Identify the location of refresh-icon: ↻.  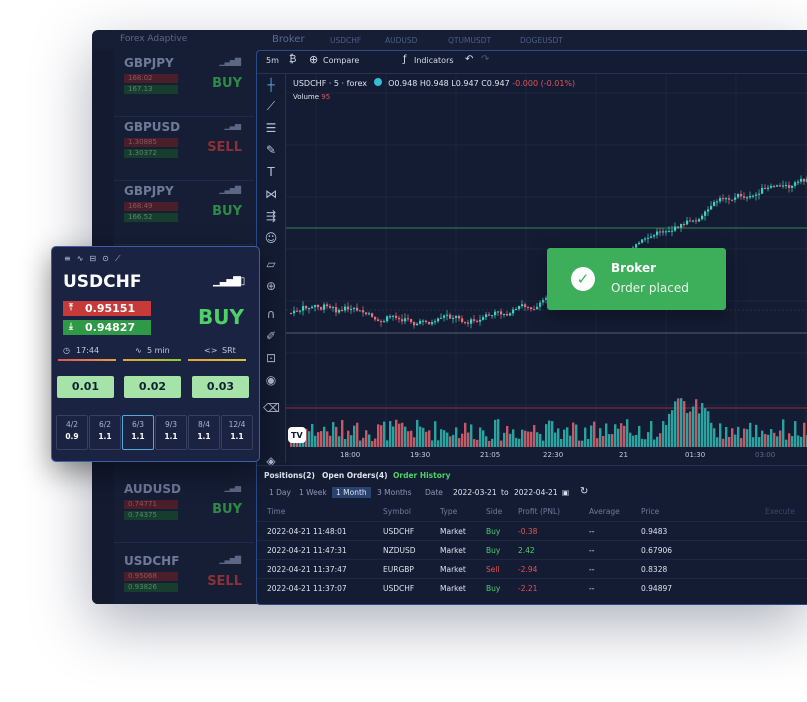
(584, 491).